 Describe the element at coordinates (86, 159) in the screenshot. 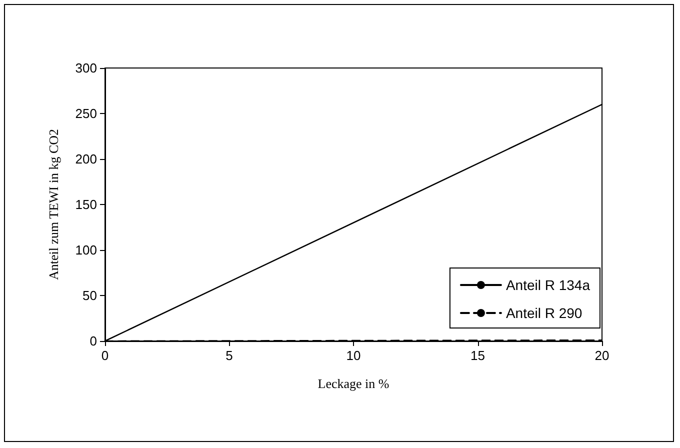

I see `y-tick-label: 200` at that location.